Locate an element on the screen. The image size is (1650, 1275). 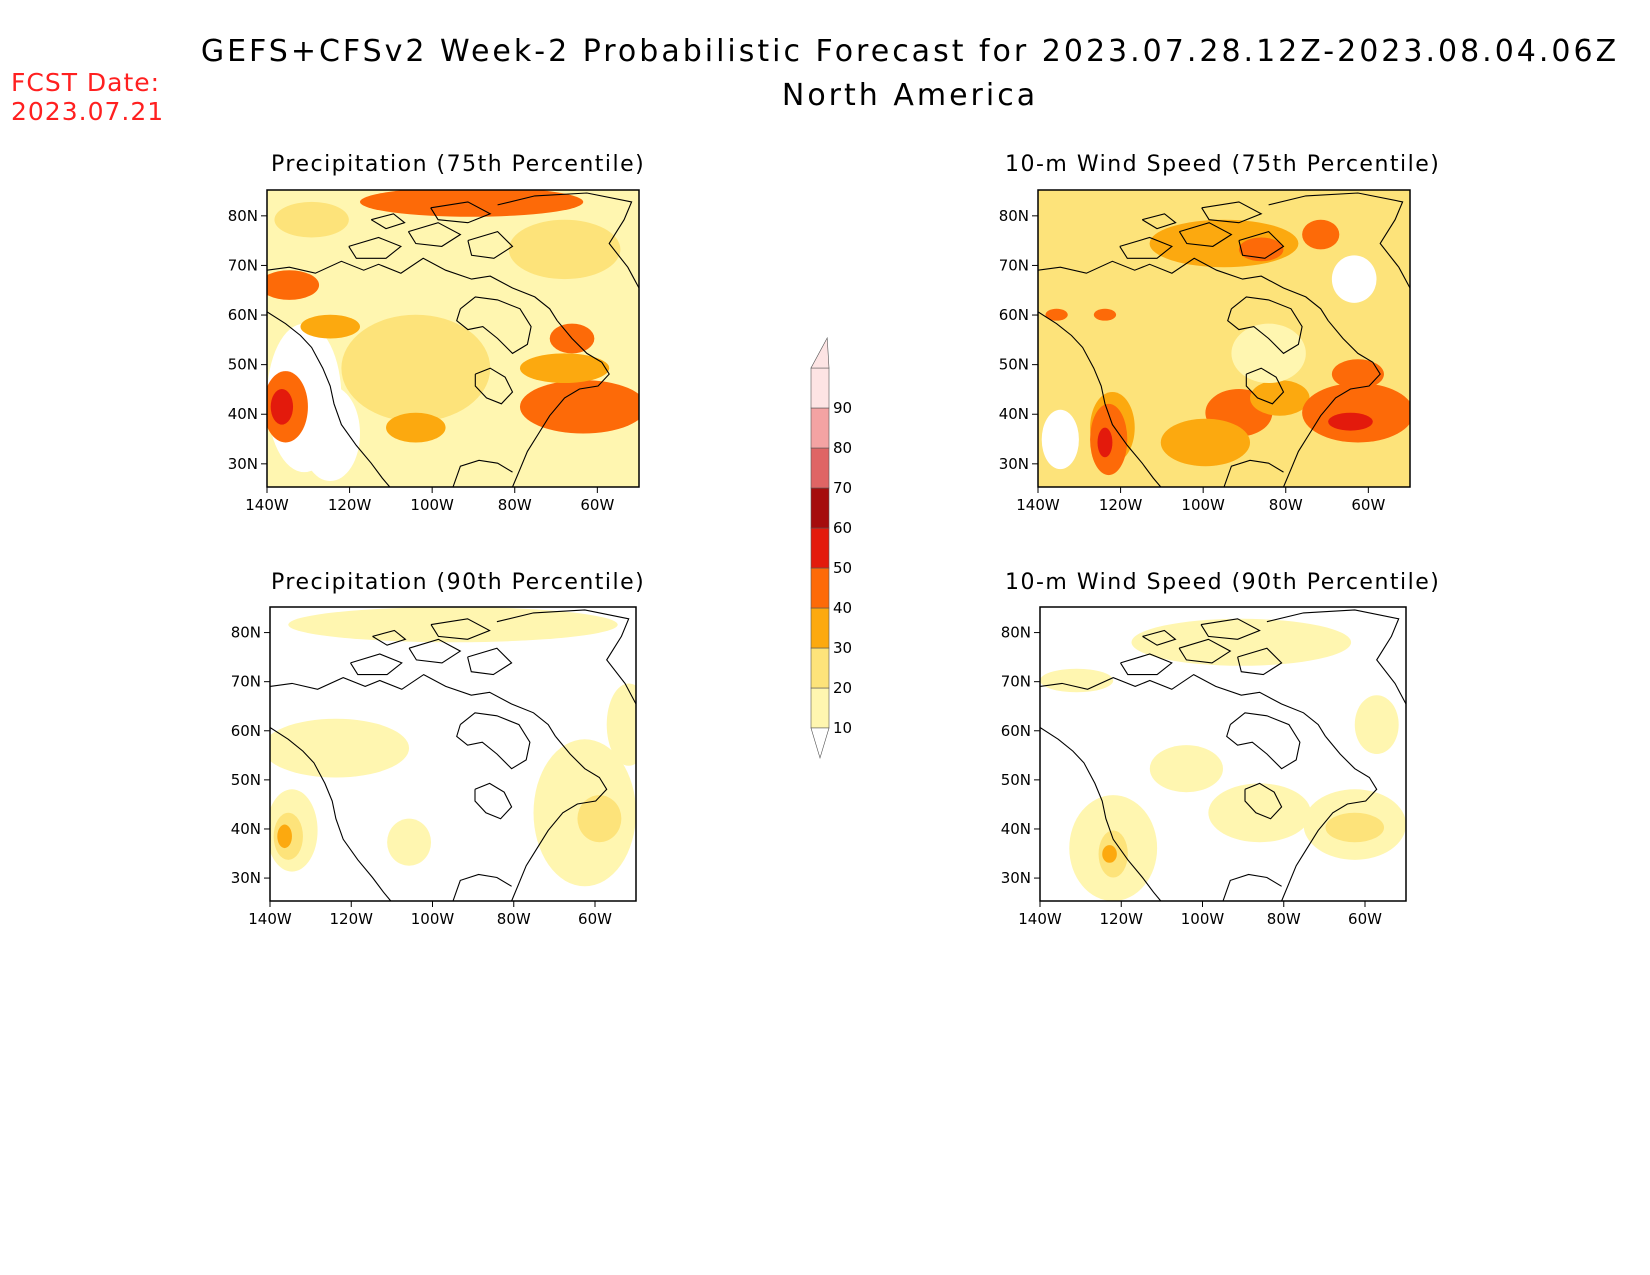
panel-title-precip75: Precipitation (75th Percentile) is located at coordinates (458, 164).